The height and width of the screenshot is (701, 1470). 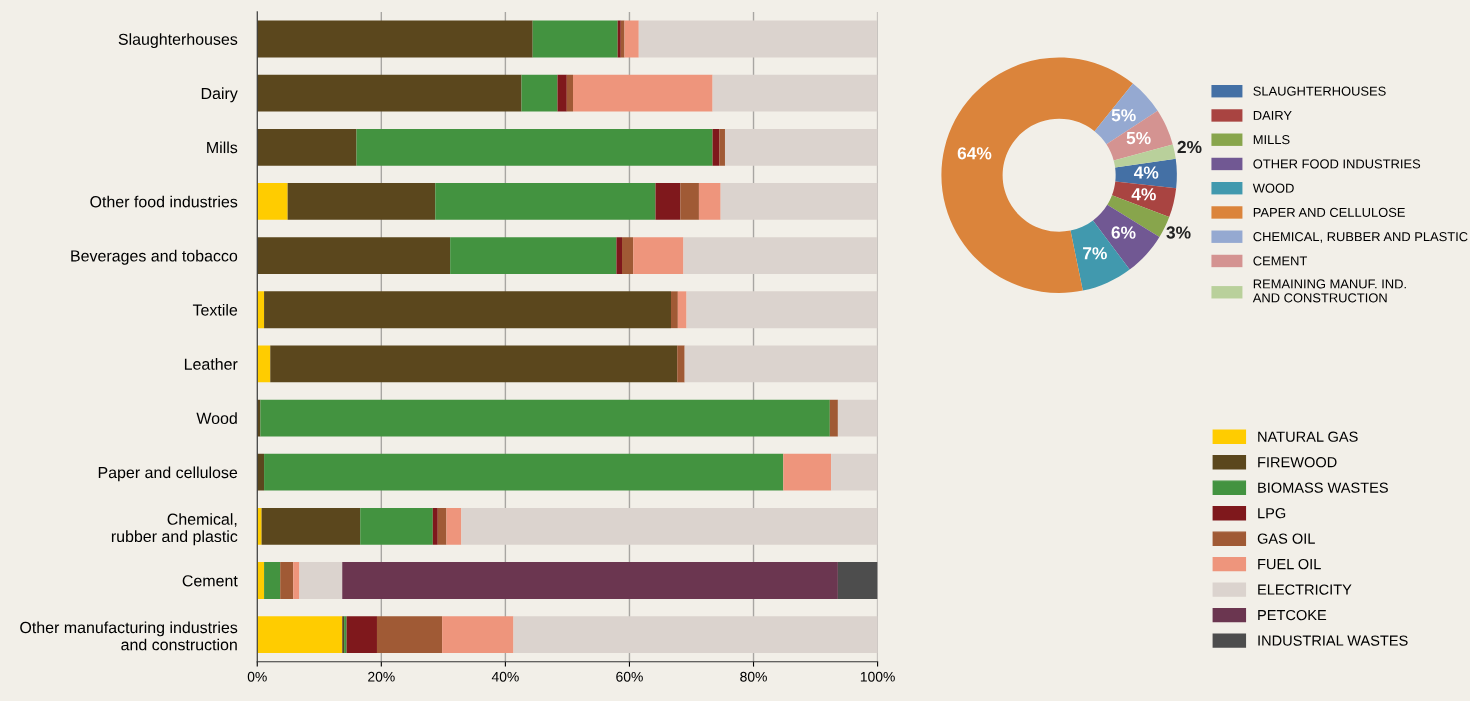 What do you see at coordinates (877, 676) in the screenshot?
I see `x-tick-label: 100%` at bounding box center [877, 676].